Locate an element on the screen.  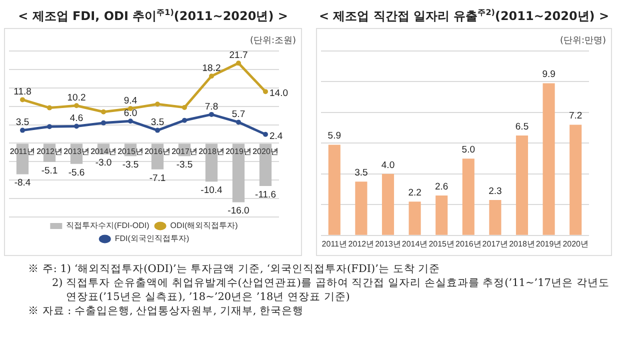
text: 2) 직접투자 순유출액에 취업유발계수(산업연관표)를 곱하여 직간접 일자리 손실효과를 추정(’11~’17년은 각년도 연장표(’15년은 실측표), ’18~’20년은 ’18년 연장표 기준) is located at coordinates (330, 290).